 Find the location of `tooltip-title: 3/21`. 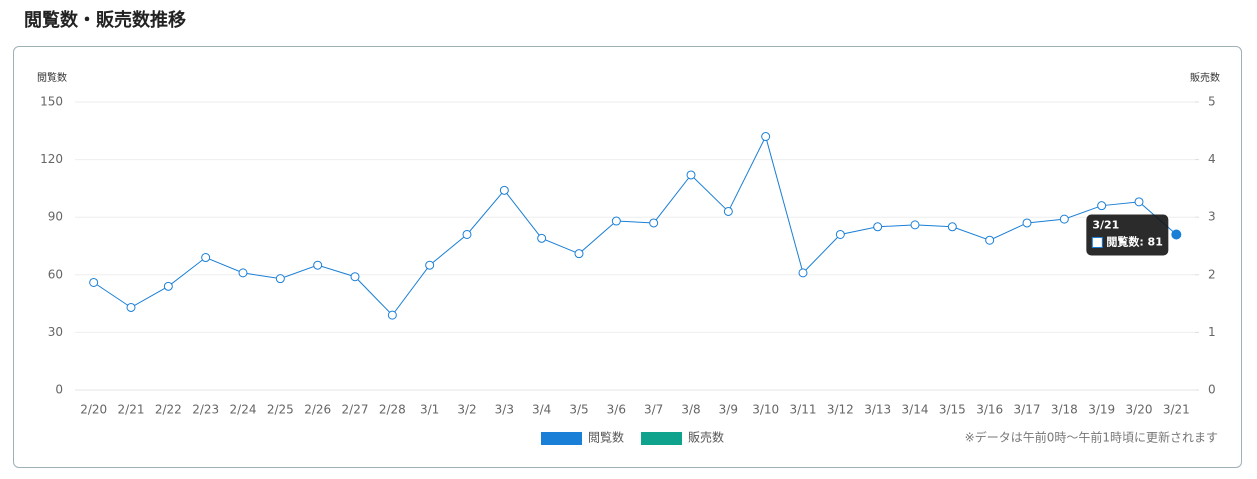

tooltip-title: 3/21 is located at coordinates (1105, 224).